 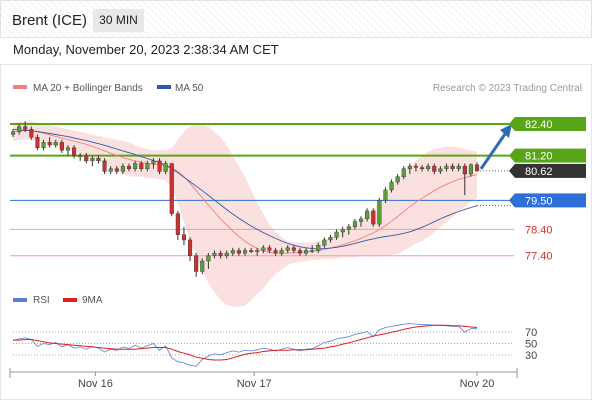 What do you see at coordinates (506, 131) in the screenshot?
I see `forecast-arrow-head` at bounding box center [506, 131].